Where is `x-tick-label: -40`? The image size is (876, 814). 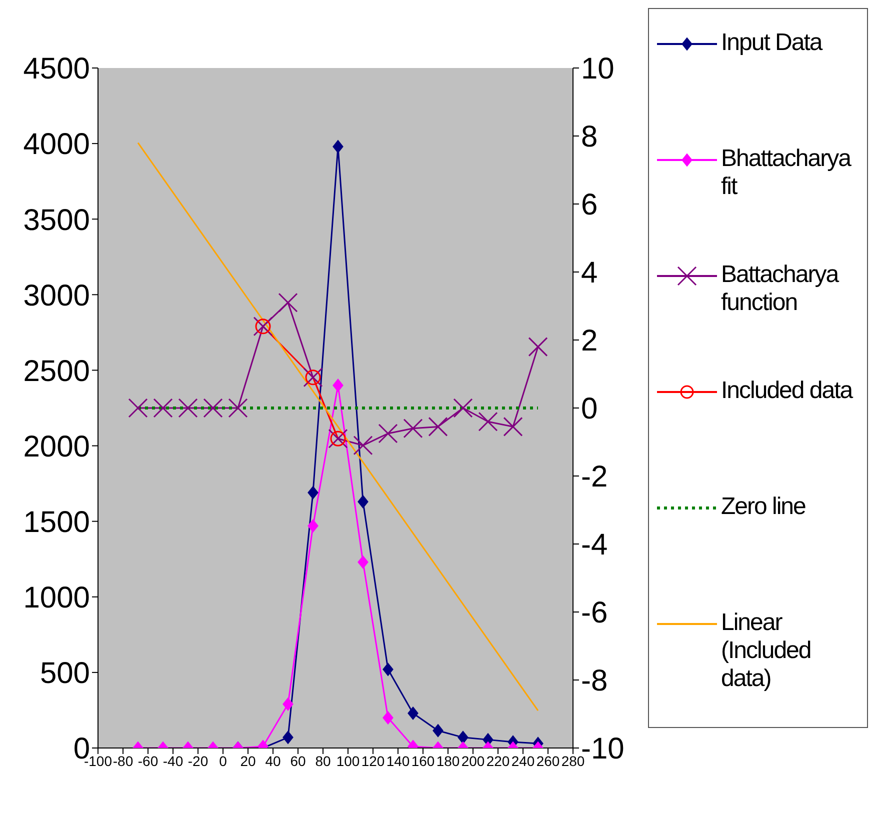
x-tick-label: -40 is located at coordinates (173, 760).